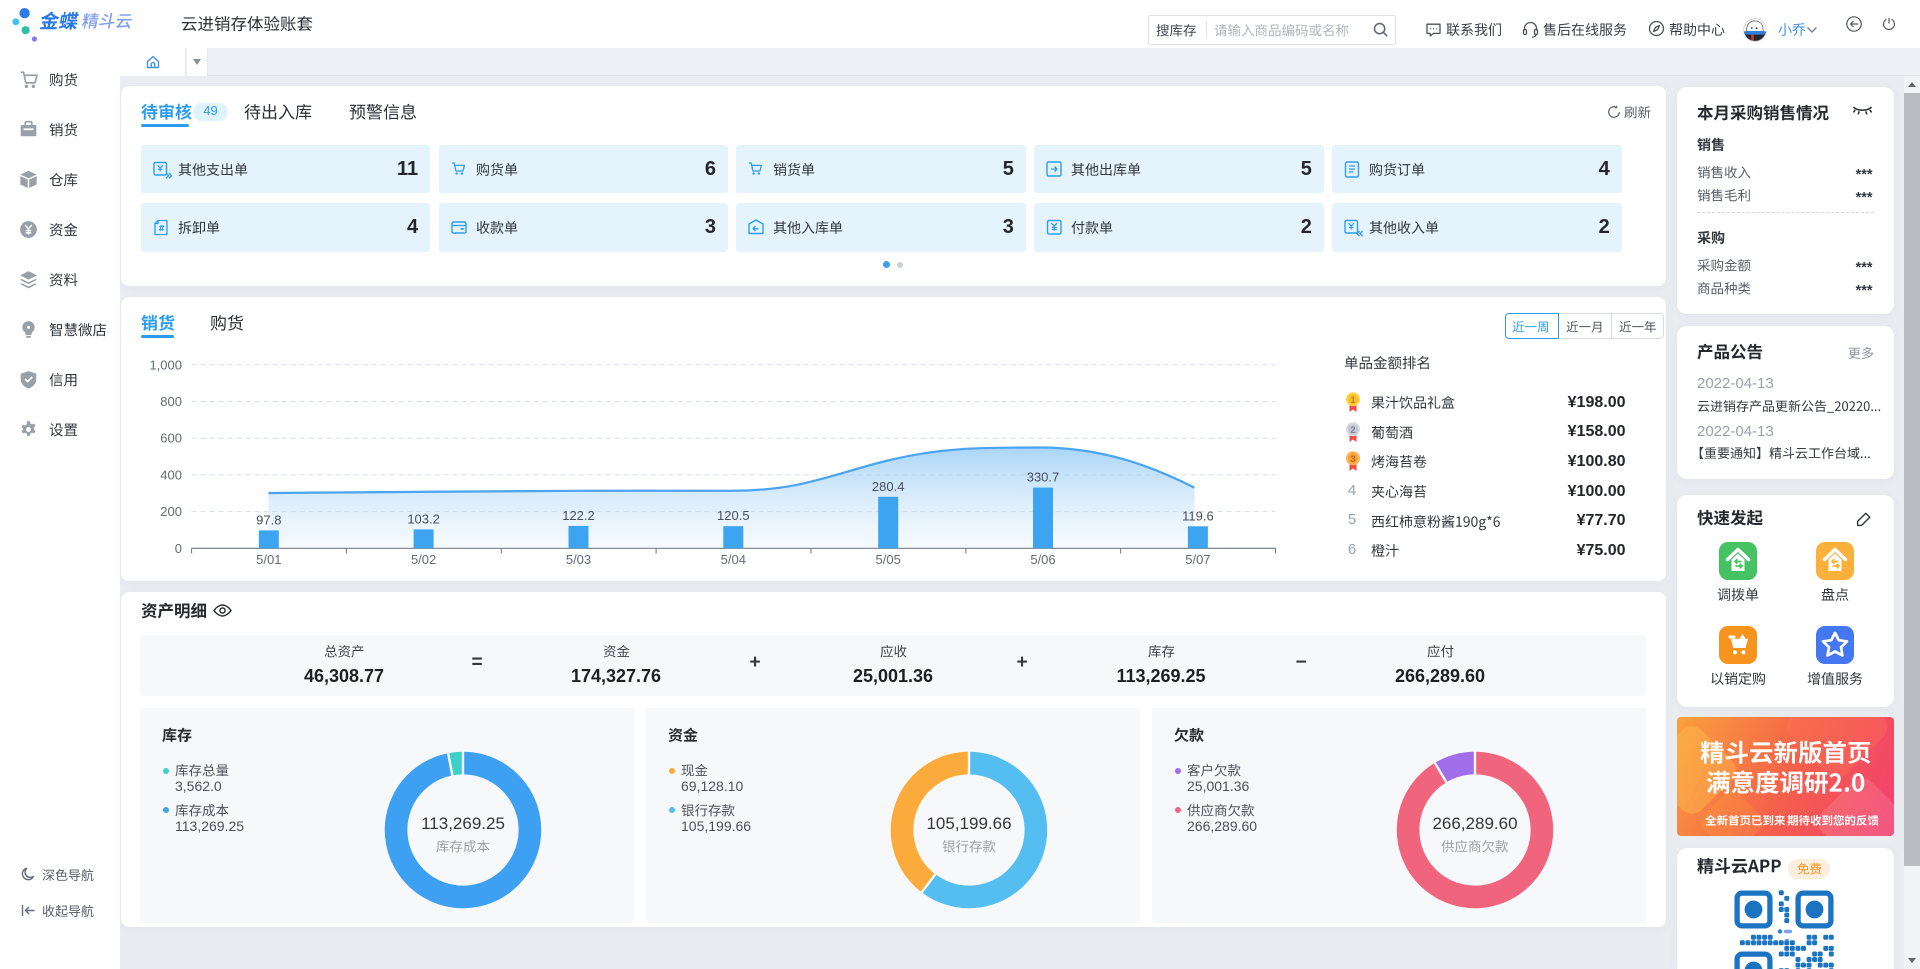 The image size is (1920, 969). What do you see at coordinates (171, 401) in the screenshot?
I see `svg-text: 800` at bounding box center [171, 401].